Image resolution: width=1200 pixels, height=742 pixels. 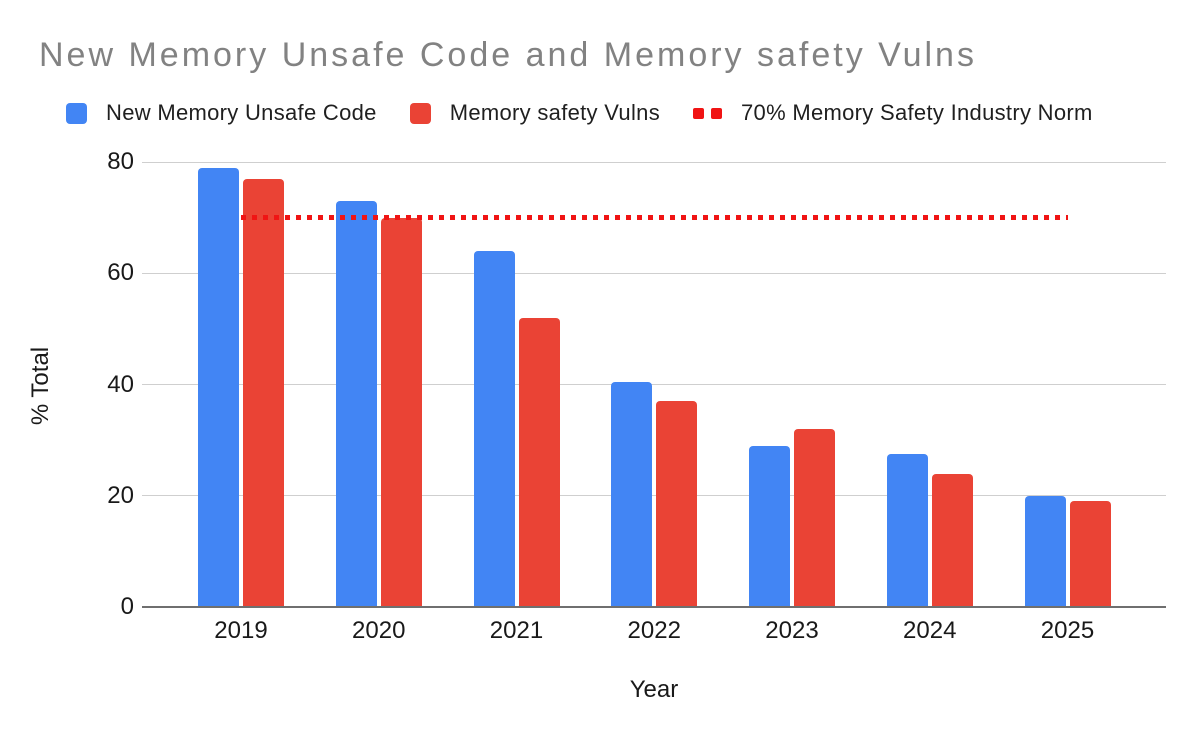 What do you see at coordinates (554, 112) in the screenshot?
I see `legend-label-vulns: Memory safety Vulns` at bounding box center [554, 112].